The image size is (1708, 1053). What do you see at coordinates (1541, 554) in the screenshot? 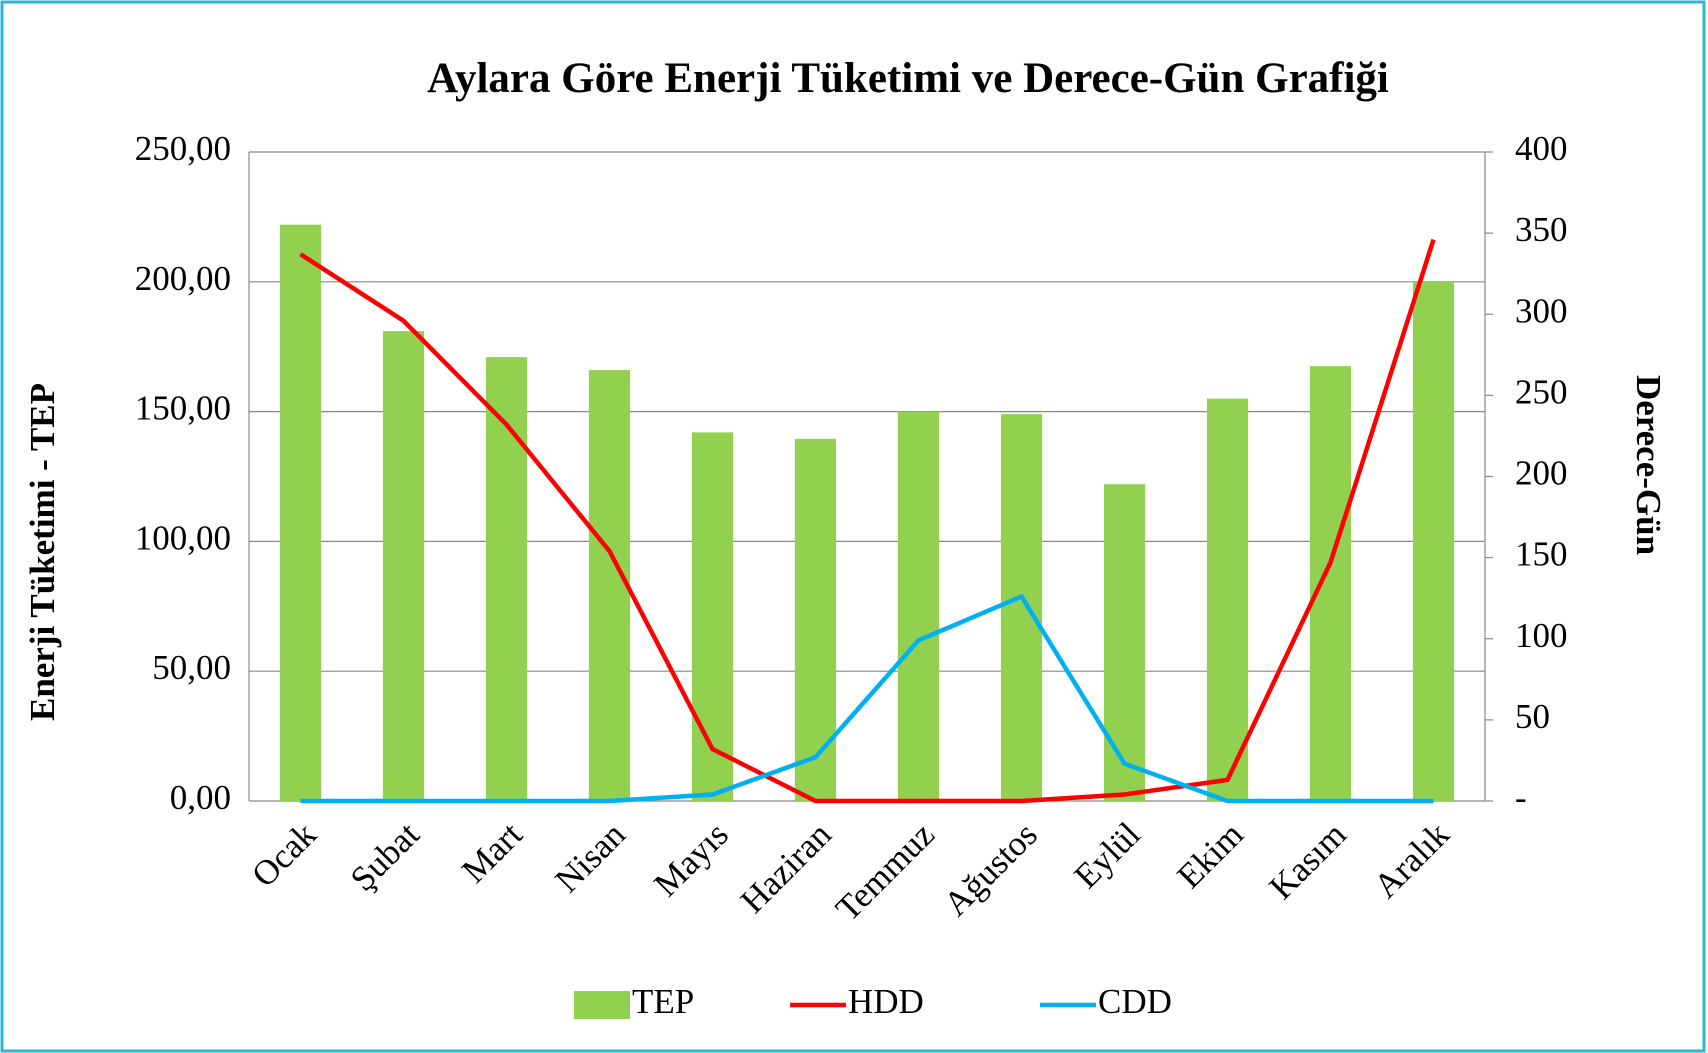
I see `y2-tick-label: 150` at bounding box center [1541, 554].